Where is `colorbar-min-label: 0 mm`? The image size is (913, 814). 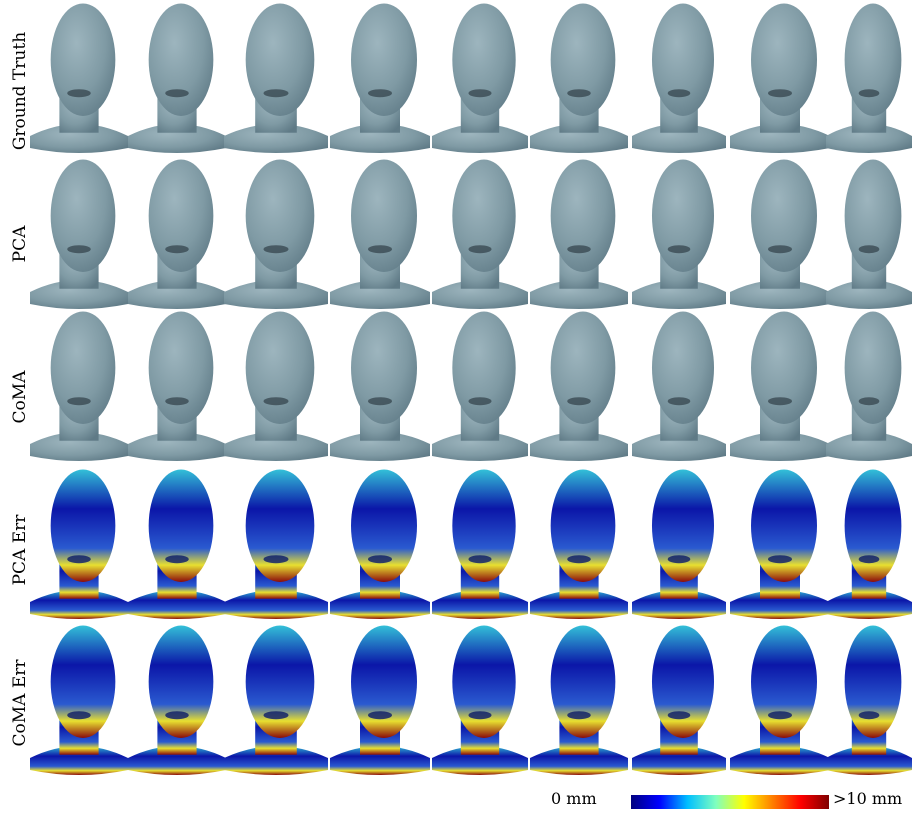 colorbar-min-label: 0 mm is located at coordinates (574, 798).